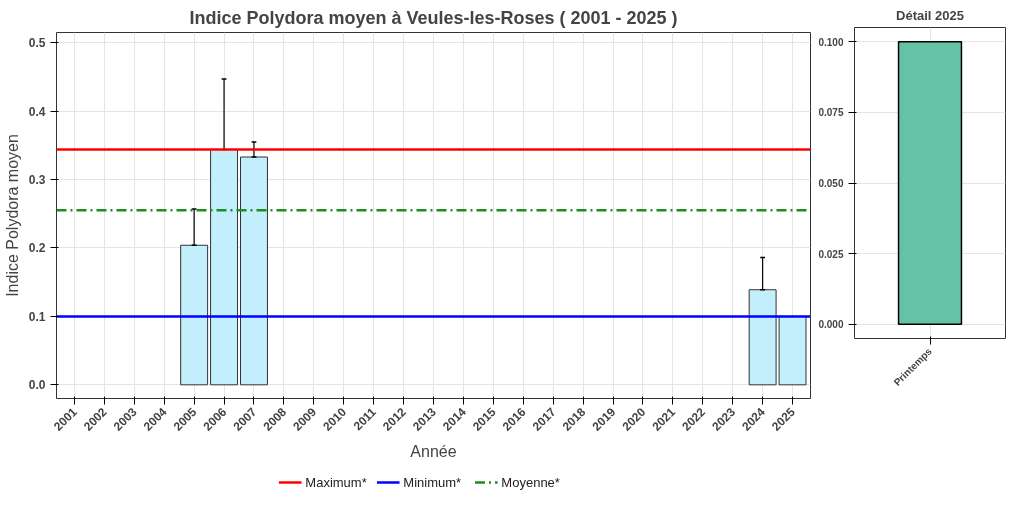  Describe the element at coordinates (831, 113) in the screenshot. I see `y-tick-label: 0.075` at that location.